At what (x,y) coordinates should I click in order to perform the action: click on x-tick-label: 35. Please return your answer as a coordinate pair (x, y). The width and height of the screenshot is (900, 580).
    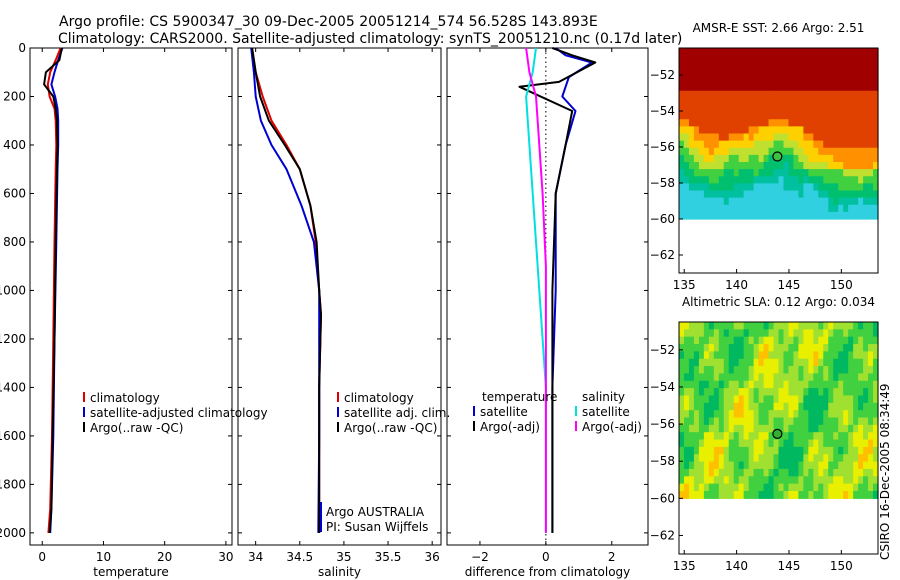
    Looking at the image, I should click on (343, 557).